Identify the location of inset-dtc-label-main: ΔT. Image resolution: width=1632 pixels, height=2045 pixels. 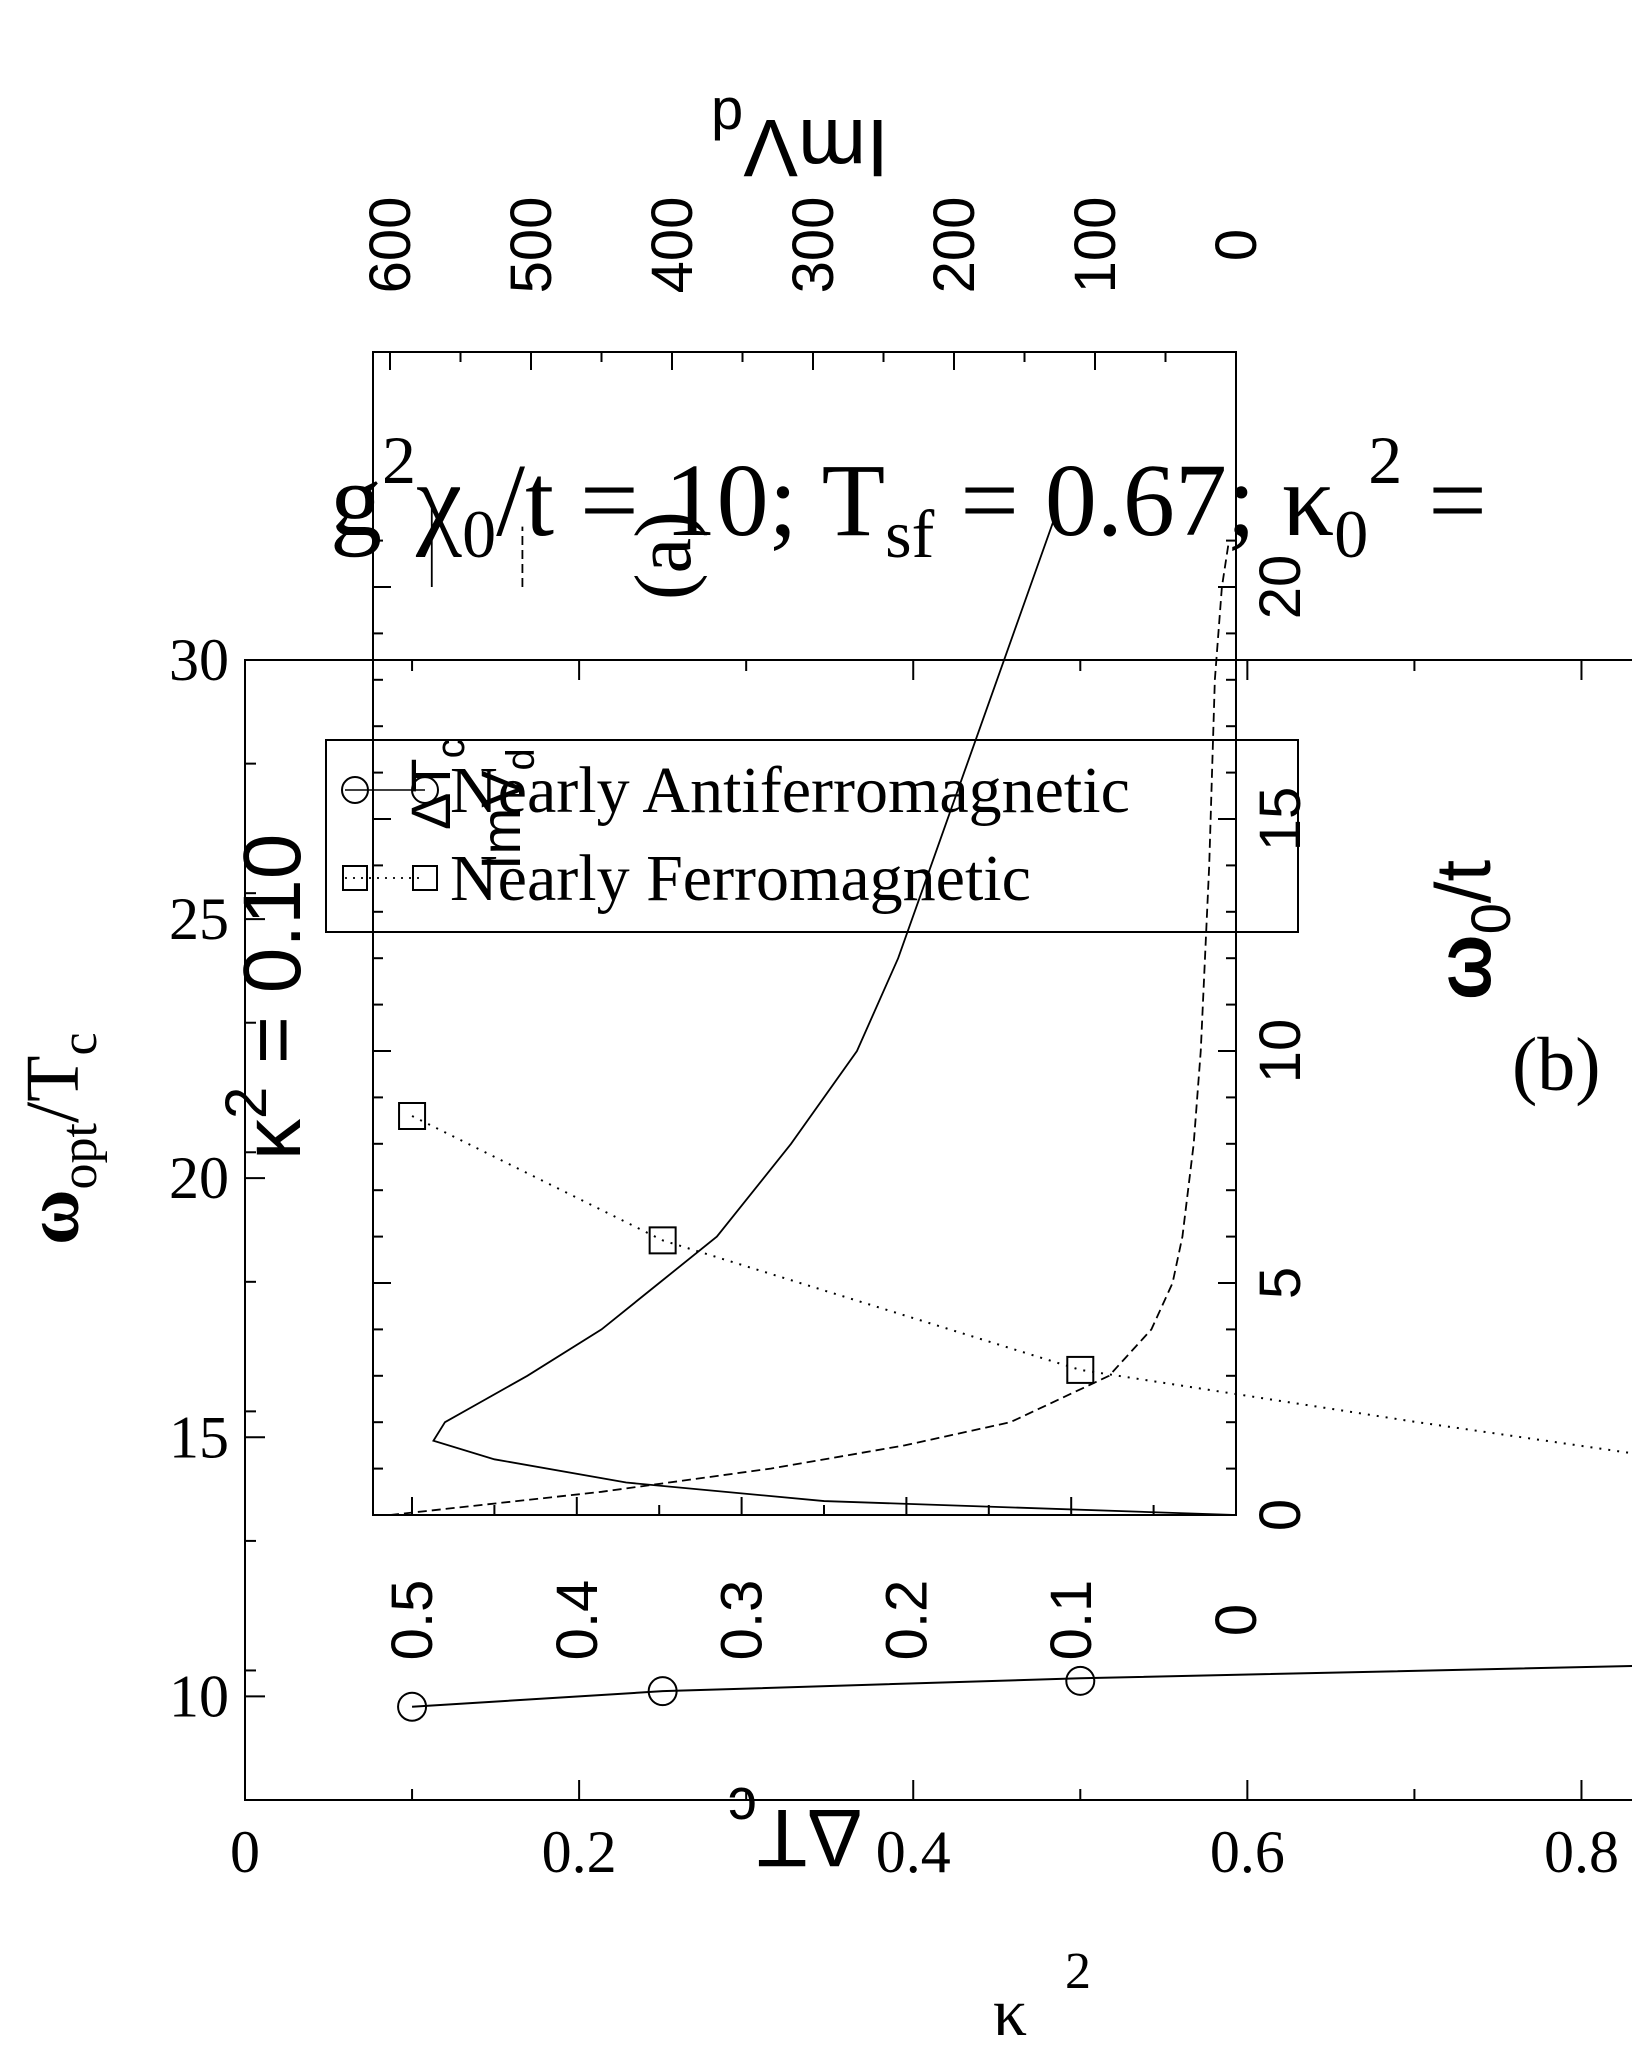
(809, 1837).